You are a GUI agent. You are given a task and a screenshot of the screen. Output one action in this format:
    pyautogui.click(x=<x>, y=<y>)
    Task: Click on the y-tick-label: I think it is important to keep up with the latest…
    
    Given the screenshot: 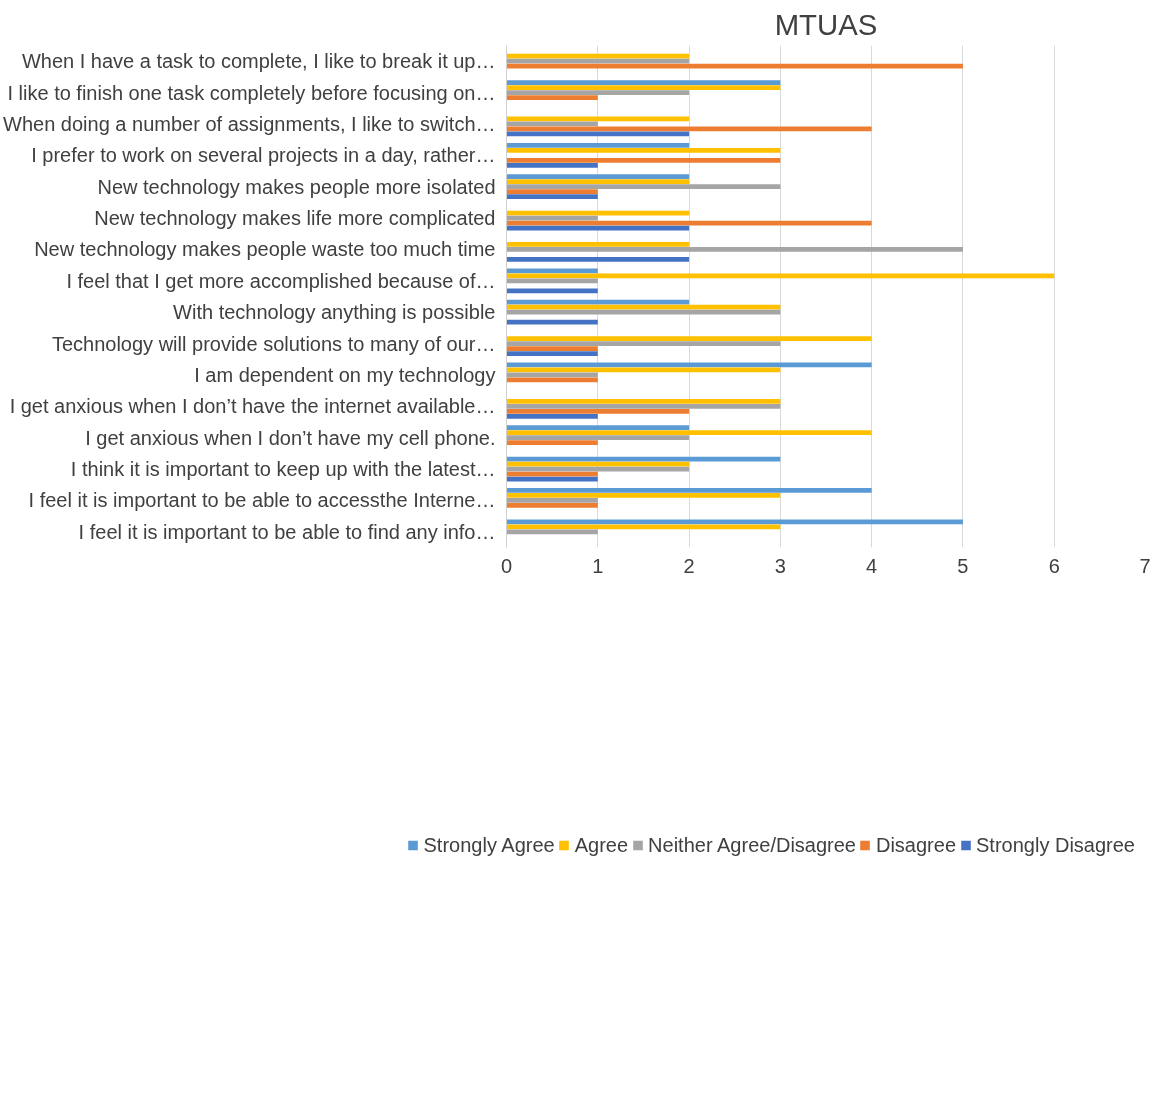 What is the action you would take?
    pyautogui.click(x=283, y=469)
    